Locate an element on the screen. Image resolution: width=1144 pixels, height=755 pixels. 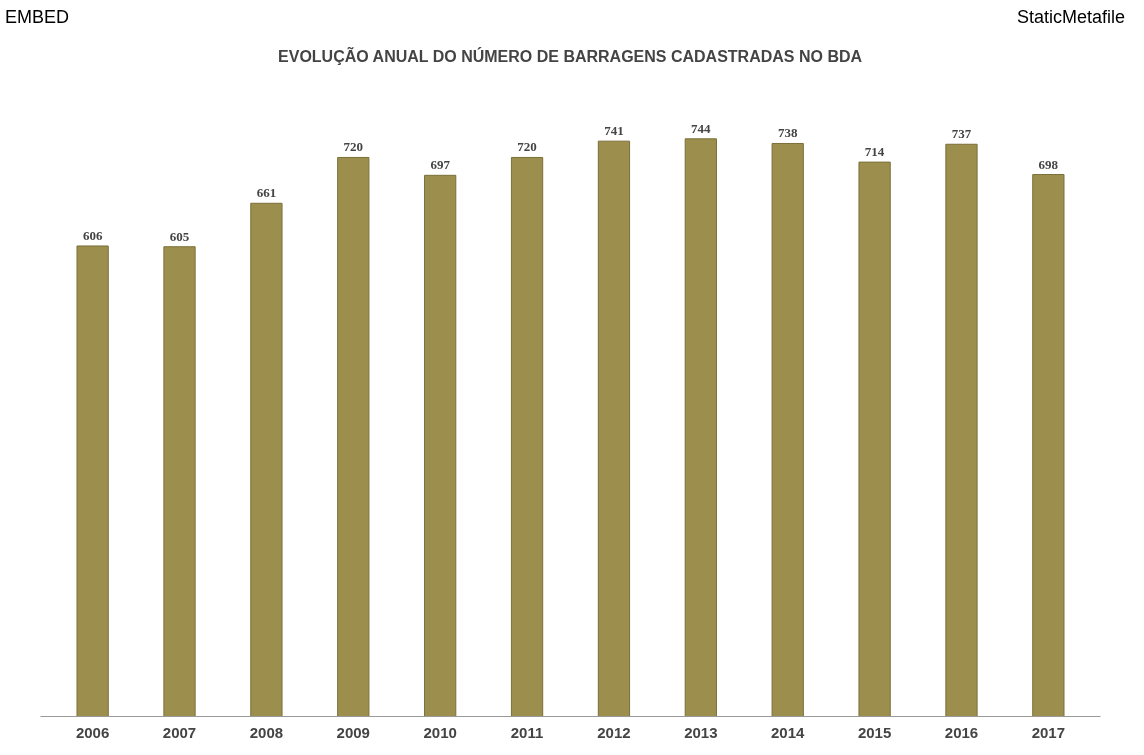
data-label: 698 is located at coordinates (1048, 164).